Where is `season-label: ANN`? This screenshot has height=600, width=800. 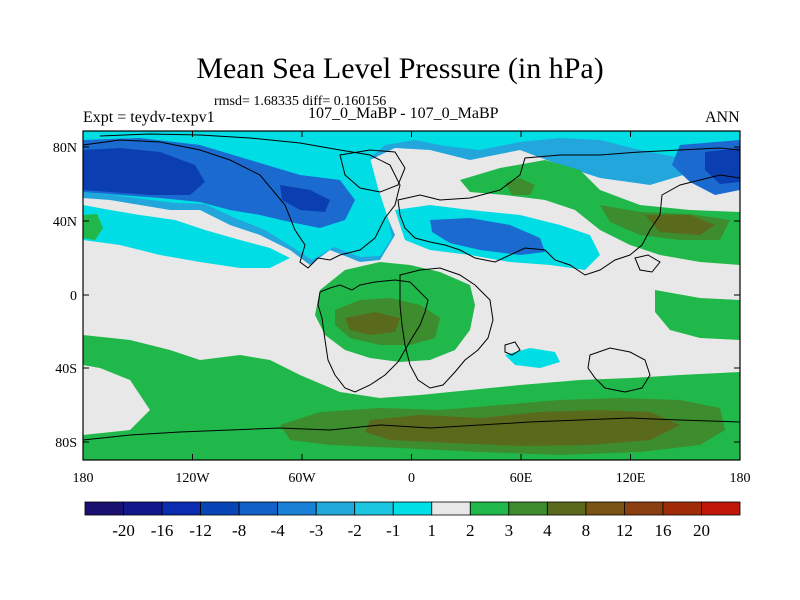 season-label: ANN is located at coordinates (722, 117).